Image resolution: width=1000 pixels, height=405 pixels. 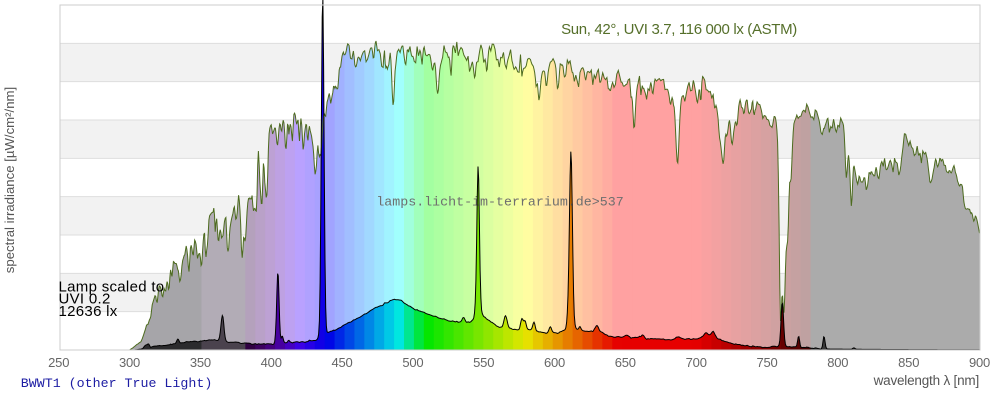 I want to click on svg-text: 800, so click(x=837, y=362).